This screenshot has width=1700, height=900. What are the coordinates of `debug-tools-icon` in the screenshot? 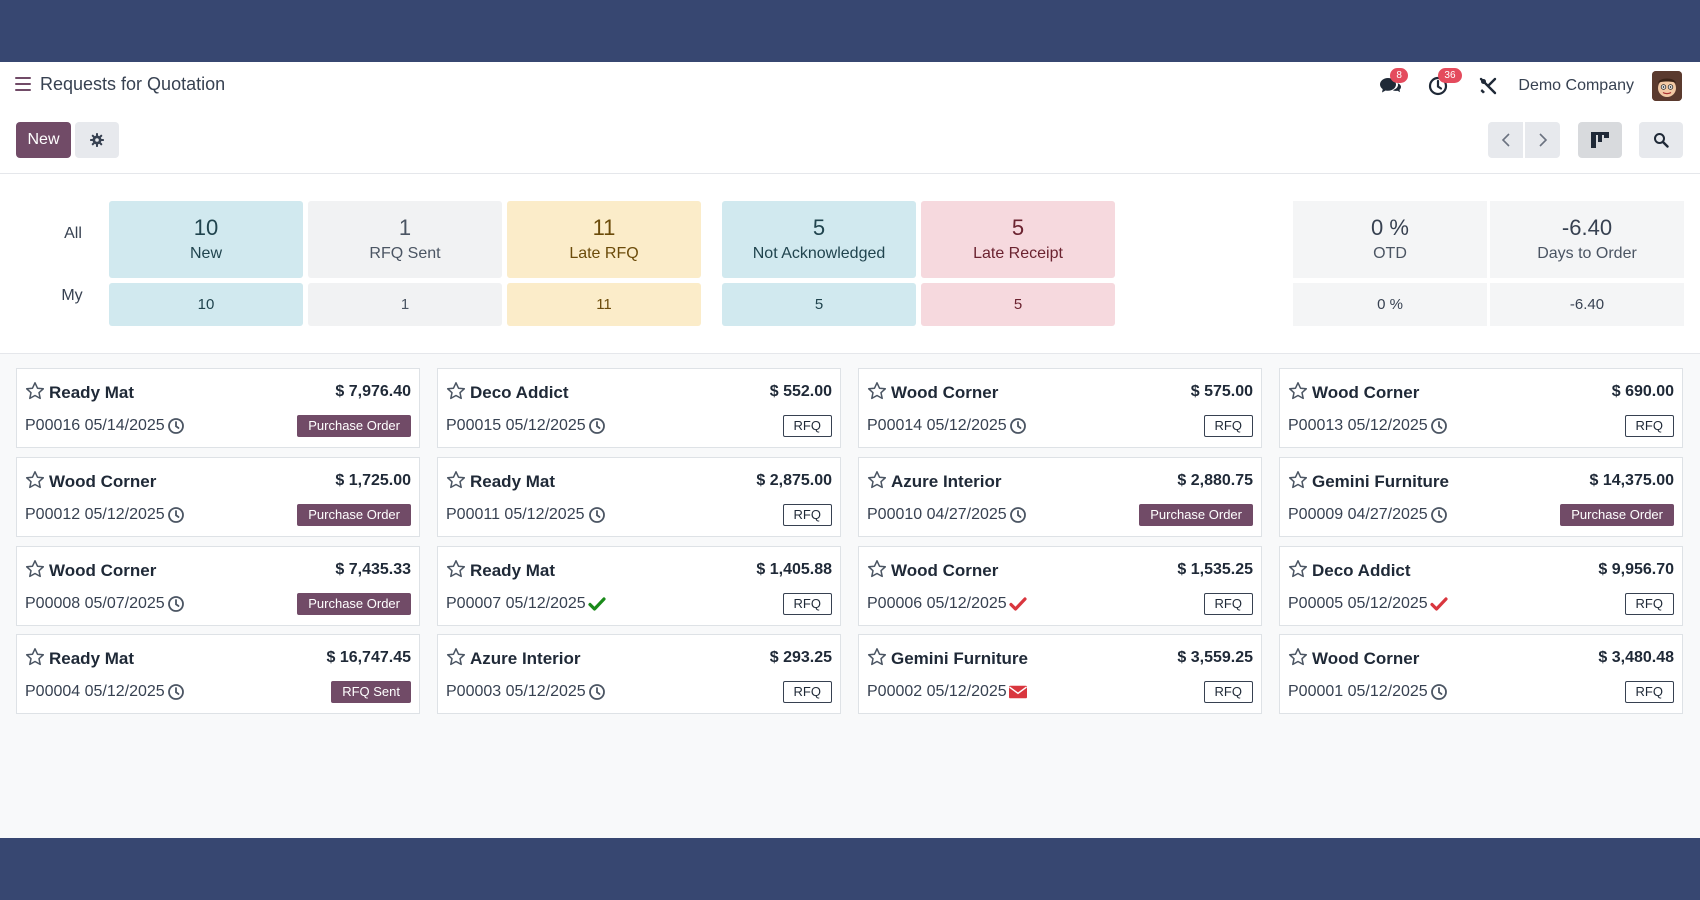 It's located at (1488, 86).